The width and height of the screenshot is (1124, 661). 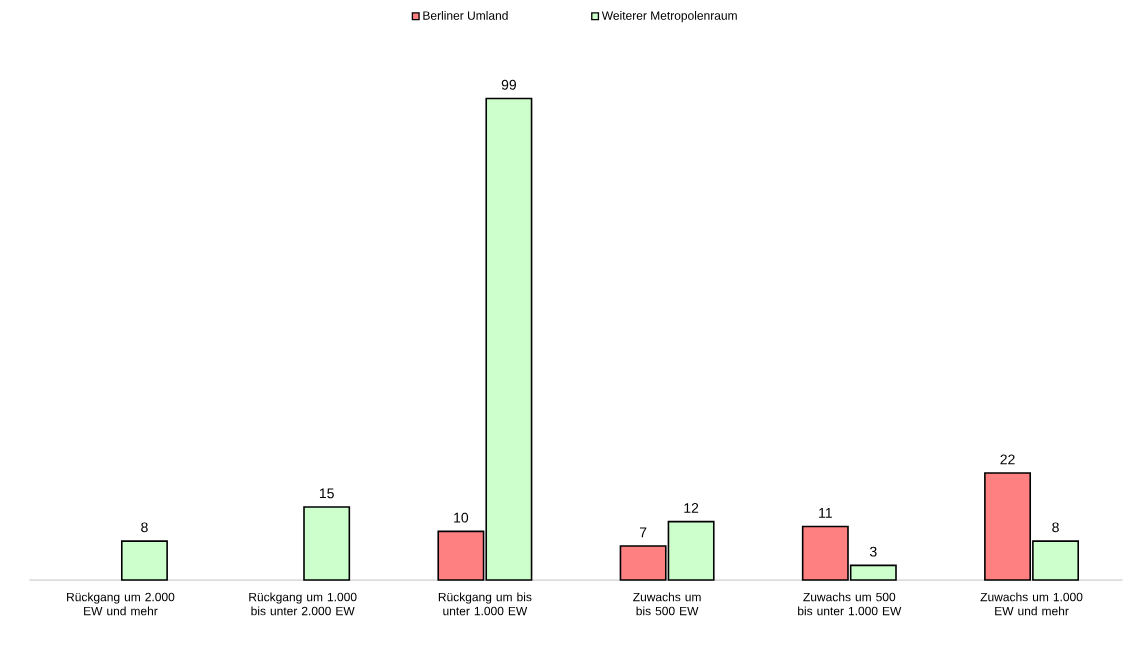 What do you see at coordinates (485, 604) in the screenshot?
I see `x-tick-label: Rückgang um bis unter 1.000 EW` at bounding box center [485, 604].